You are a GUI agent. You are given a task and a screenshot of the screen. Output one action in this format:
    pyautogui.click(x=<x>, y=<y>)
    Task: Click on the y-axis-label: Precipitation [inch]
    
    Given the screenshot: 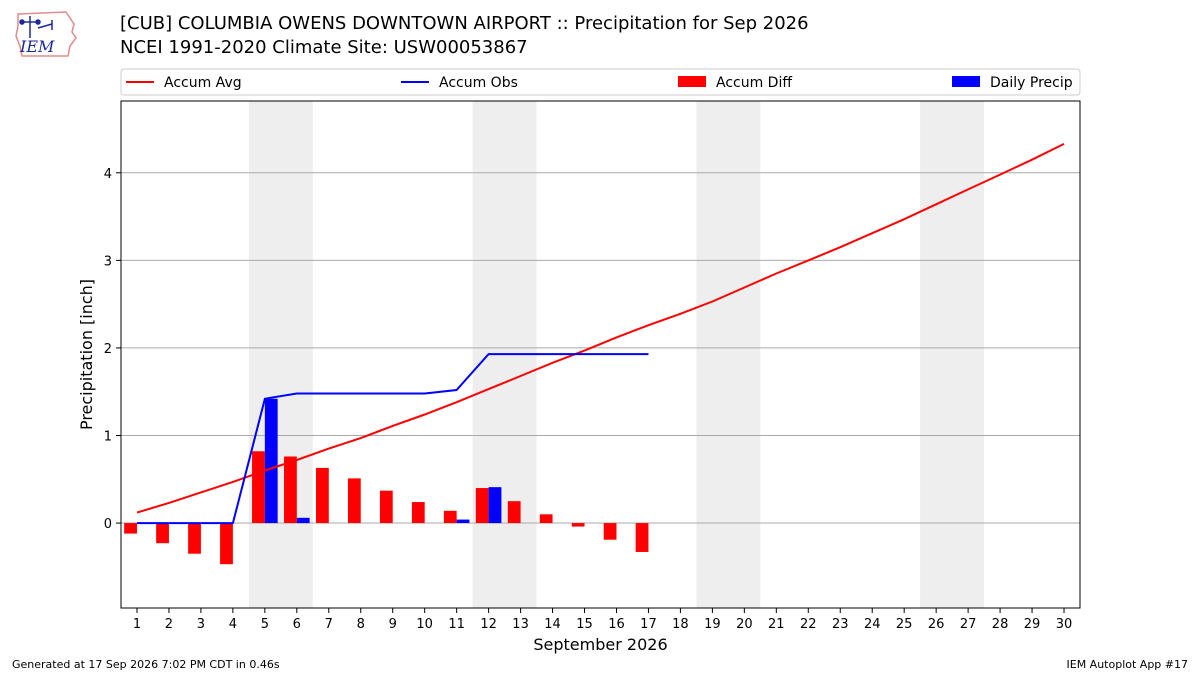 What is the action you would take?
    pyautogui.click(x=86, y=354)
    